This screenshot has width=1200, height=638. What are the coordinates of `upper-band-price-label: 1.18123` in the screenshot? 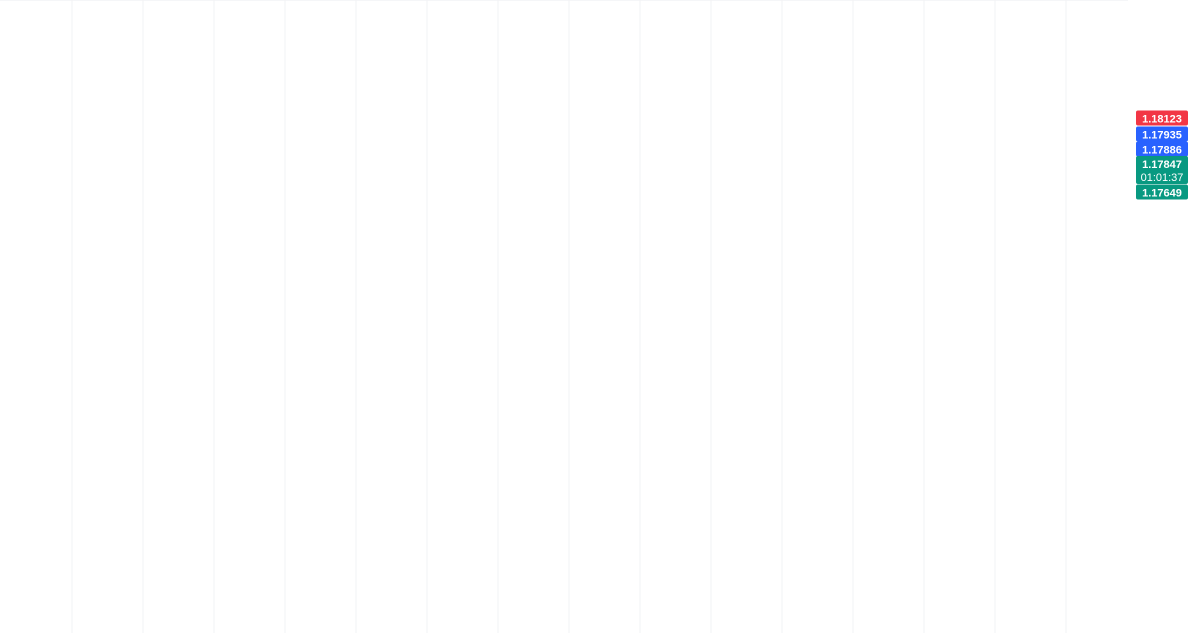 It's located at (1162, 118).